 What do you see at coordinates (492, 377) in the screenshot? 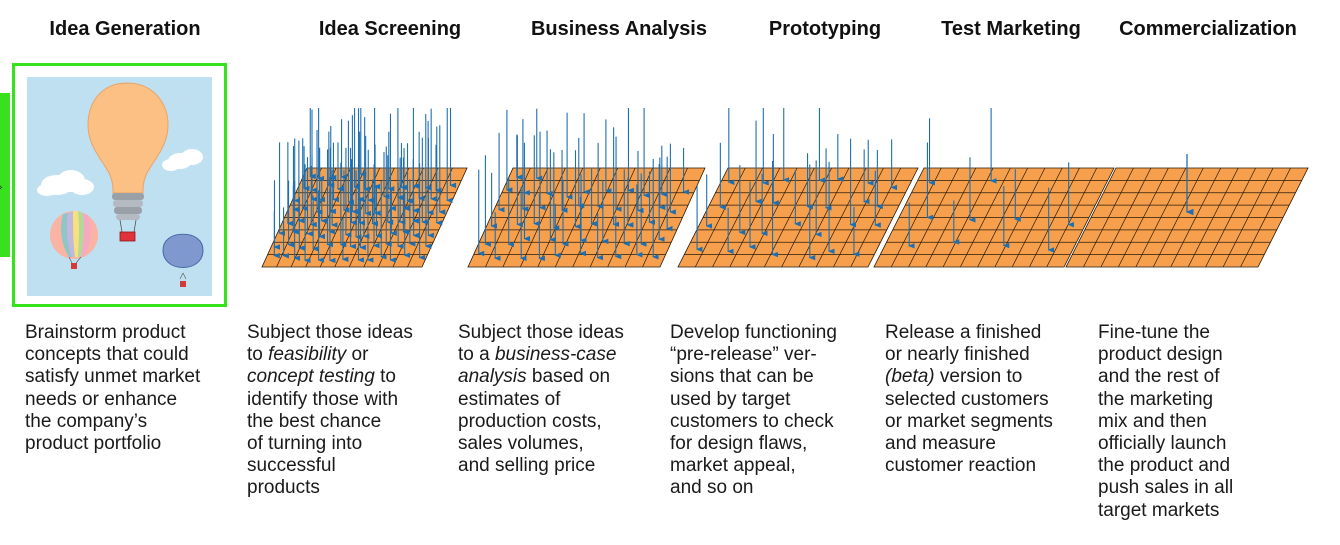
I see `emphasized-term: analysis` at bounding box center [492, 377].